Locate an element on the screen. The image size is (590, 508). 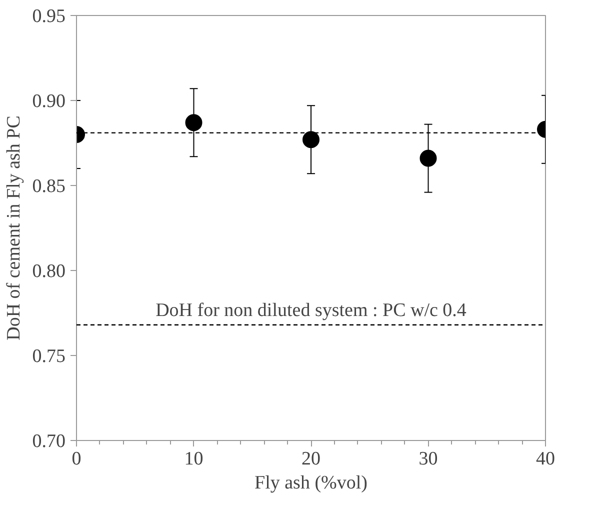
x-tick-label: 0 is located at coordinates (77, 459).